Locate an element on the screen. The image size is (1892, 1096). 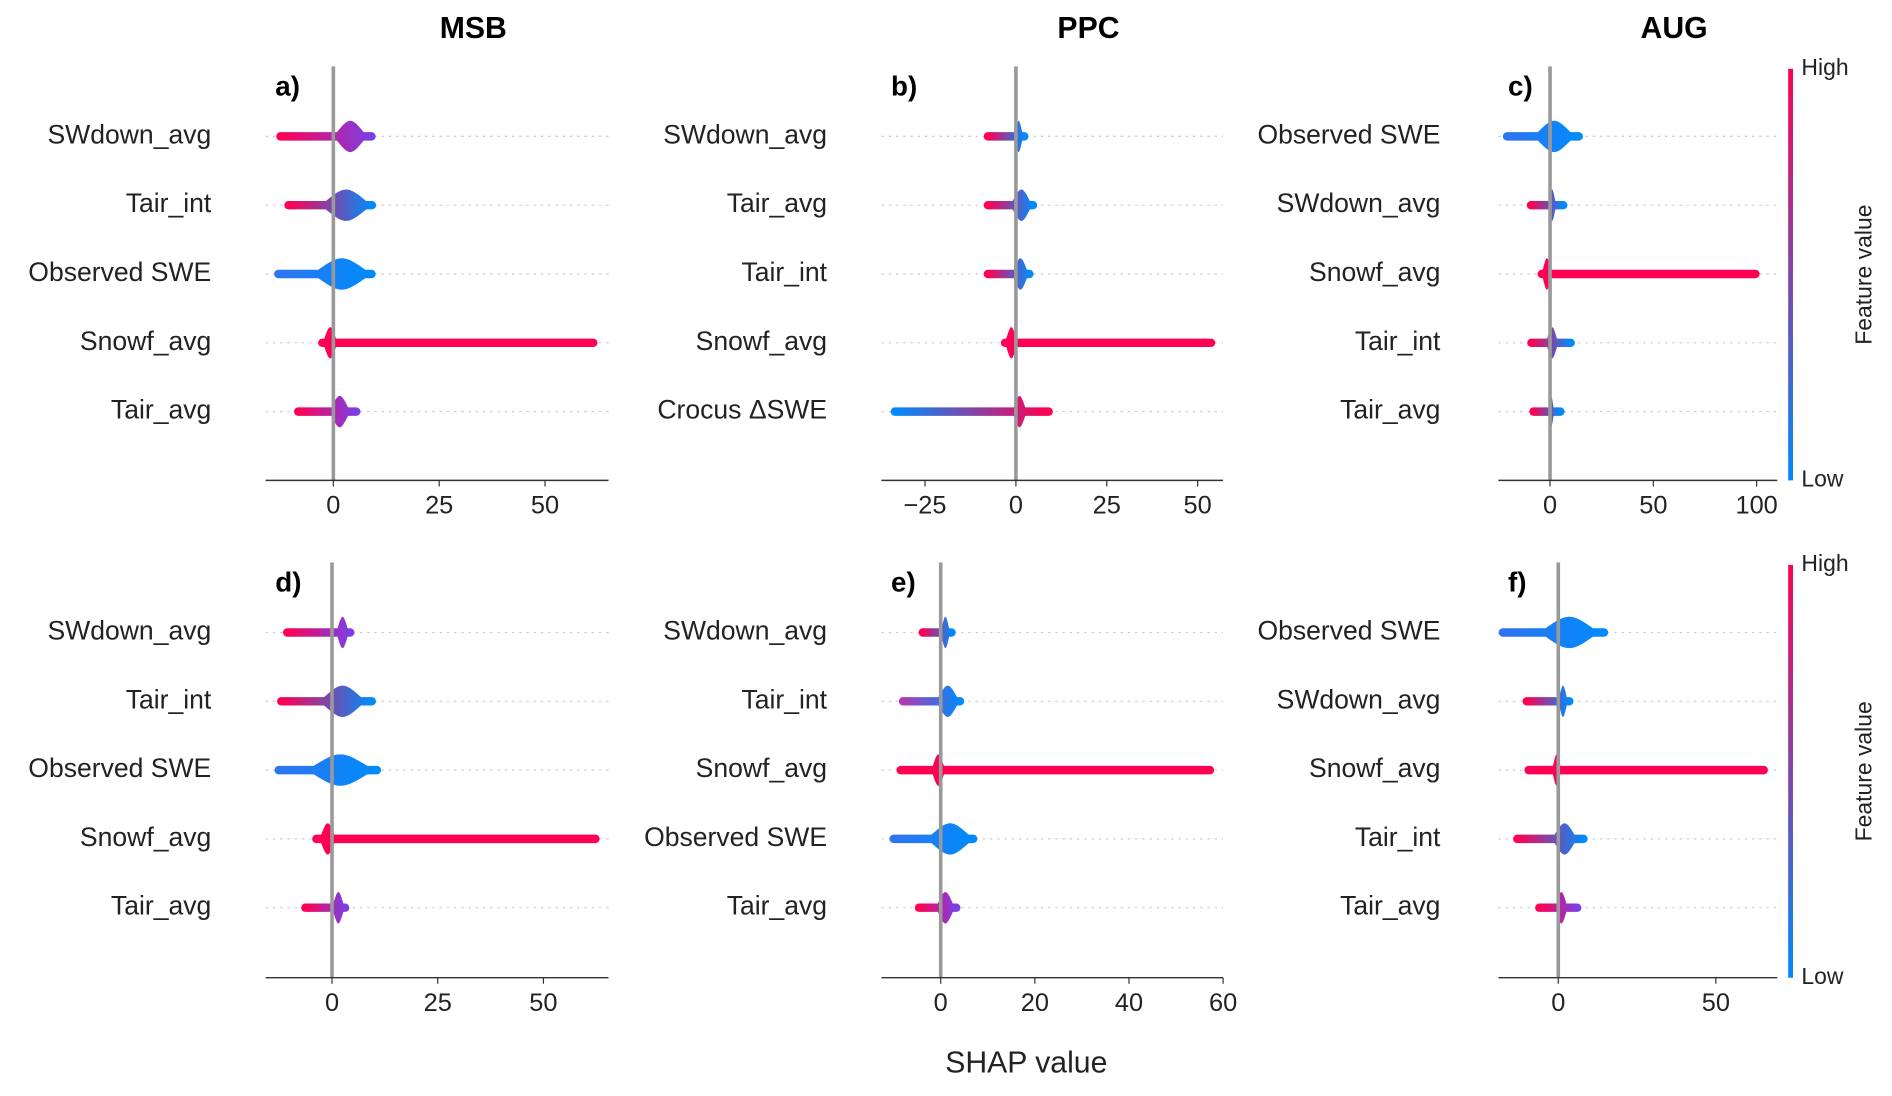
column-title: PPC is located at coordinates (1088, 28).